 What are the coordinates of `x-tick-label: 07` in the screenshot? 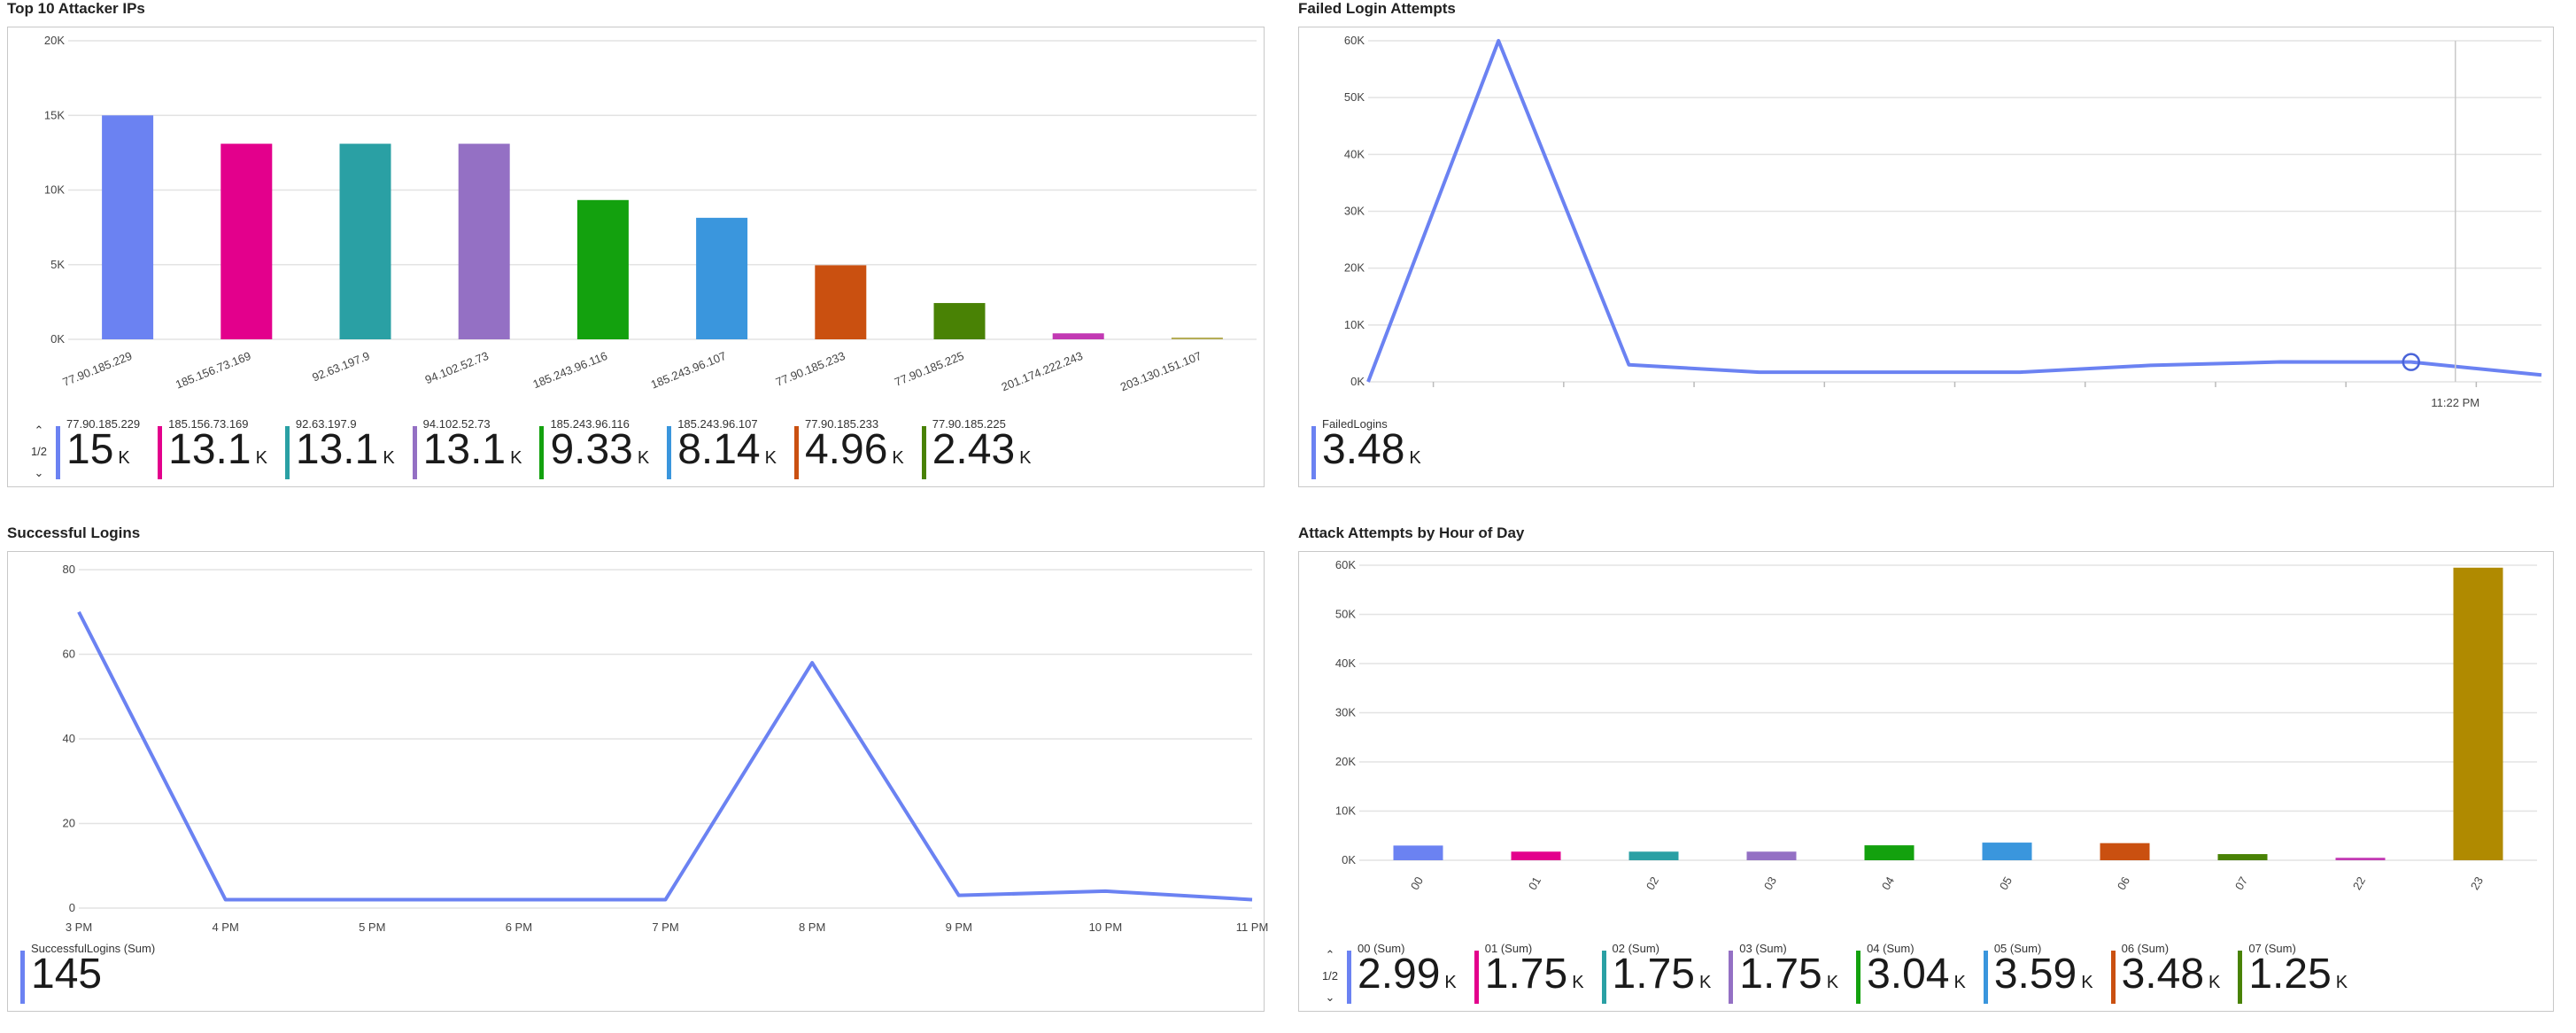 It's located at (2241, 883).